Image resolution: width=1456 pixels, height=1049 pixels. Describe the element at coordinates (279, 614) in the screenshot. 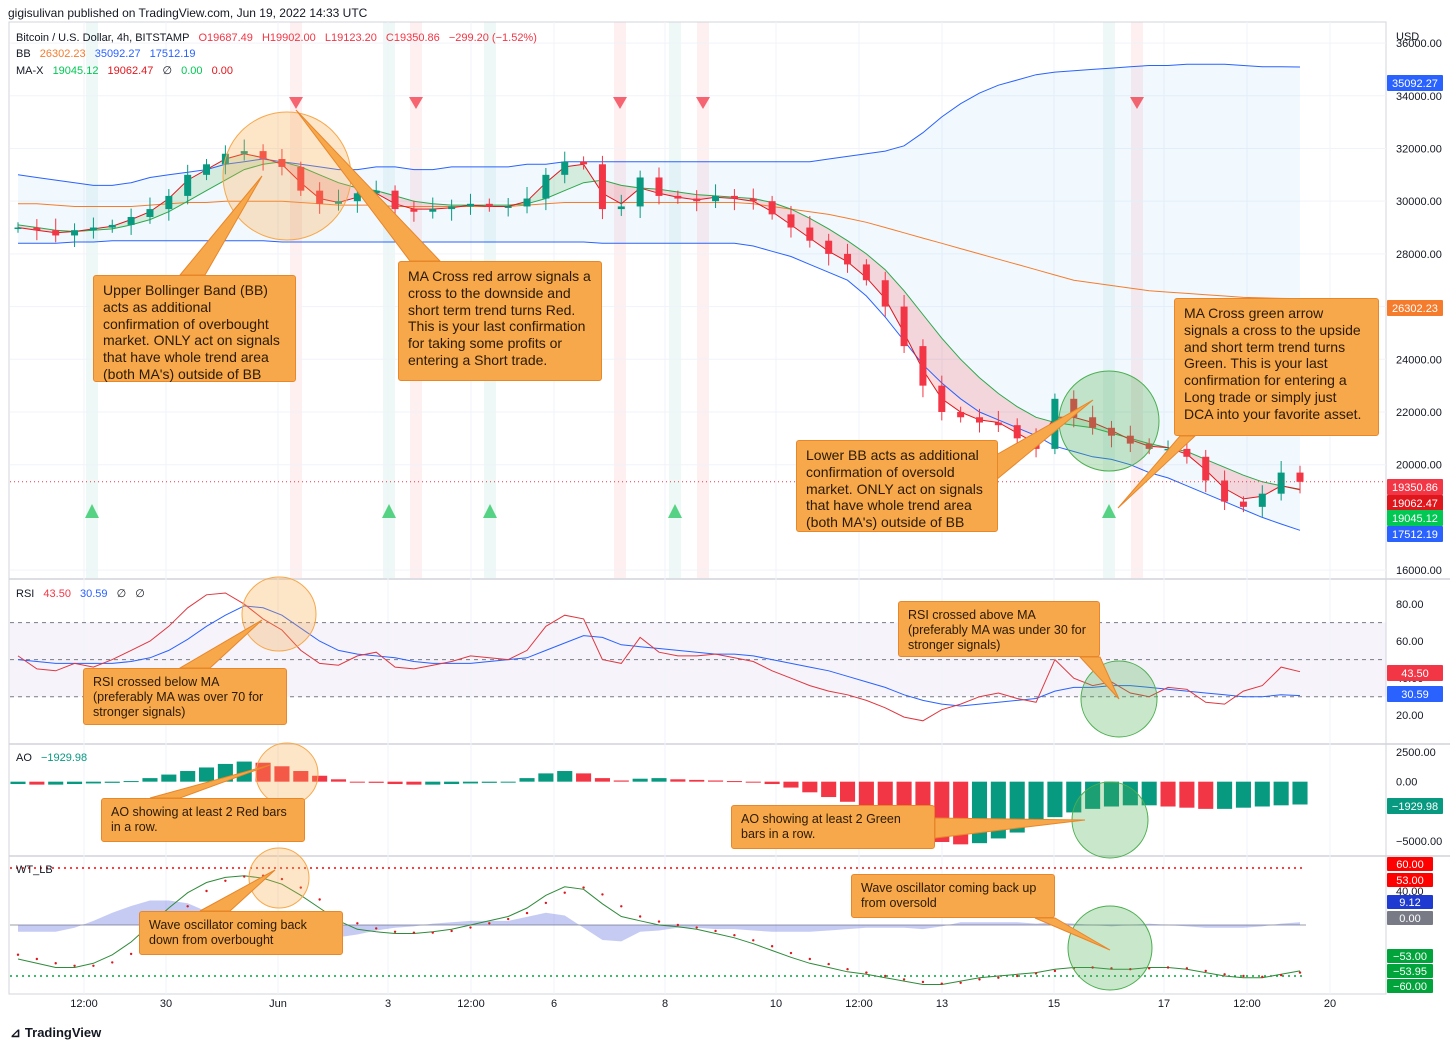

I see `ob-circle-rsi` at that location.